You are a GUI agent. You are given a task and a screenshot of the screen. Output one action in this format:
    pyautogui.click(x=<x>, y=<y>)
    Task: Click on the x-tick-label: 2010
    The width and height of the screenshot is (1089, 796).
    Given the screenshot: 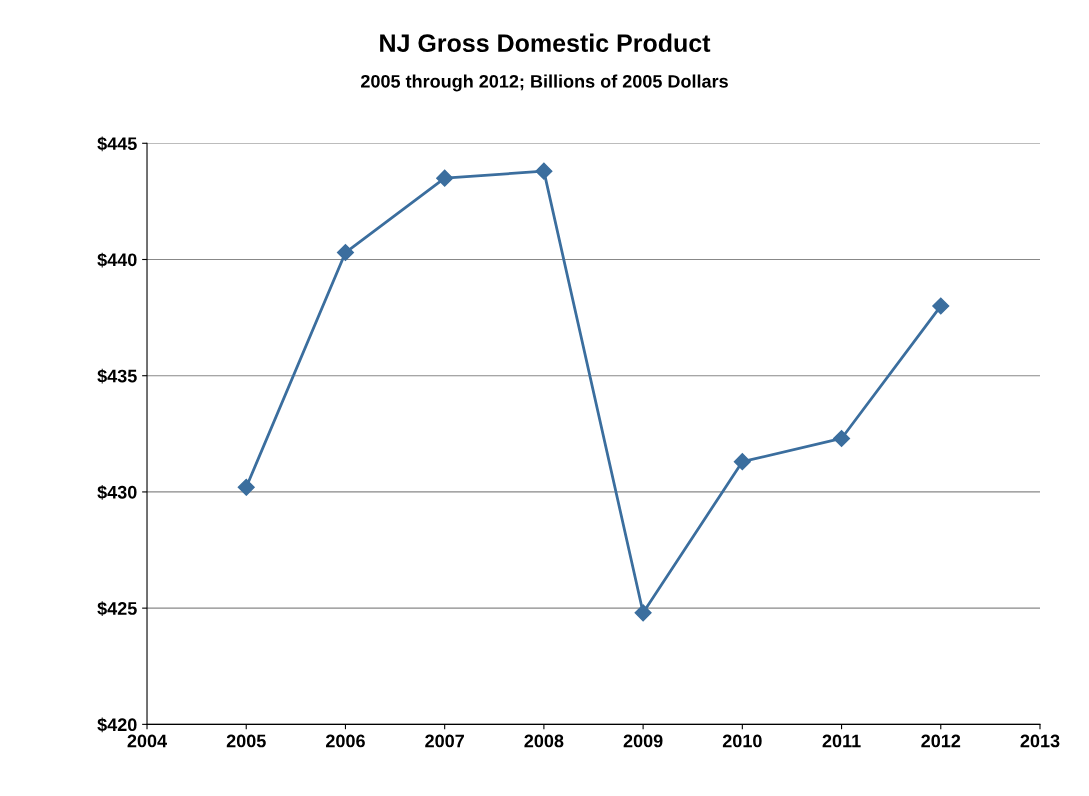 What is the action you would take?
    pyautogui.click(x=742, y=741)
    